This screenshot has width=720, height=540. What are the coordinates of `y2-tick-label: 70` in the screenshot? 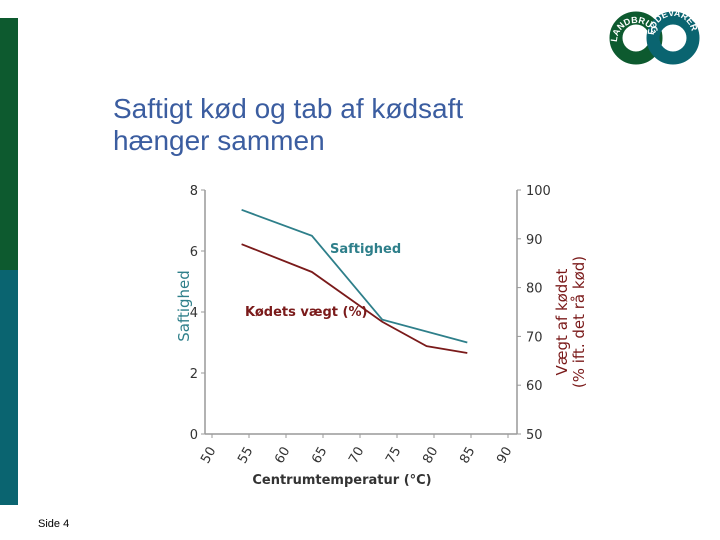 It's located at (534, 337).